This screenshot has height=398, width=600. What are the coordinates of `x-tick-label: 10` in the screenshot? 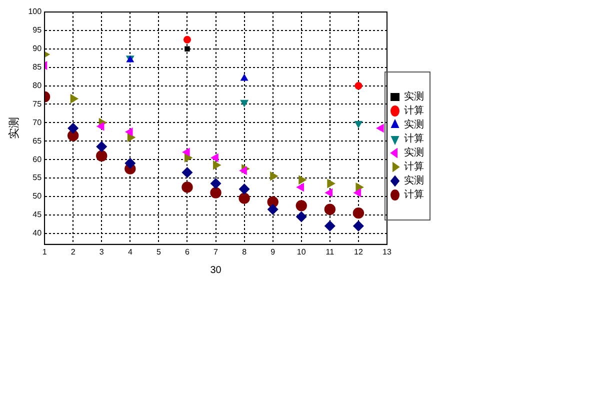 It's located at (301, 251).